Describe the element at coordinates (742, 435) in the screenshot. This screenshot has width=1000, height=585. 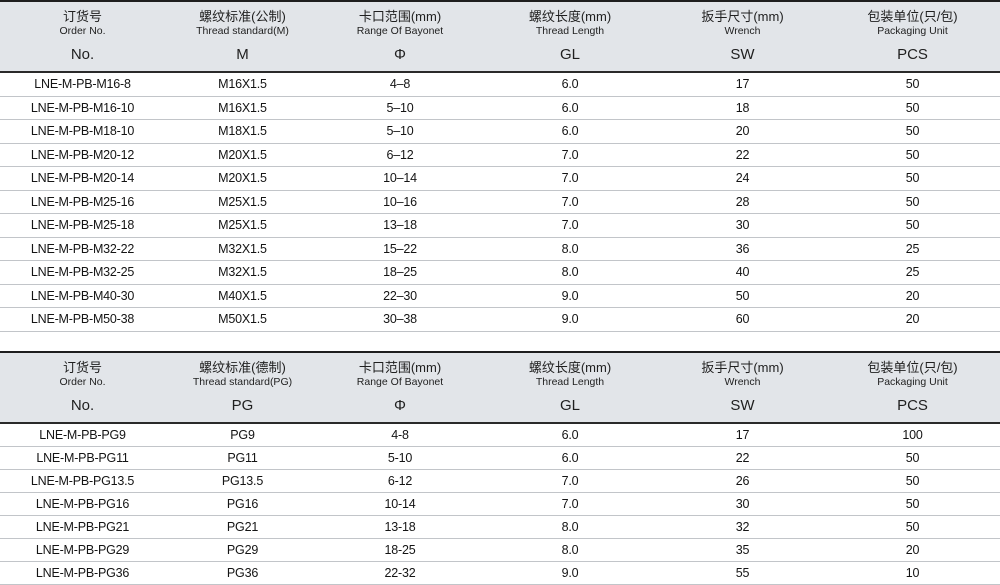
I see `cell-wrench-size: 17` at that location.